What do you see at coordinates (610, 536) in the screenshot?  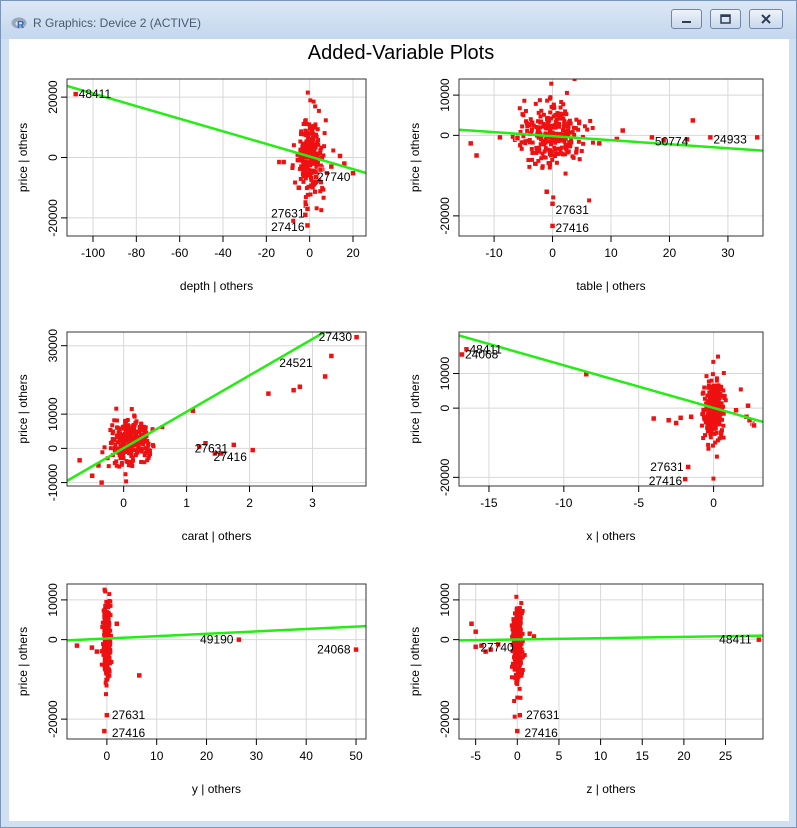 I see `x-axis-label: x | others` at bounding box center [610, 536].